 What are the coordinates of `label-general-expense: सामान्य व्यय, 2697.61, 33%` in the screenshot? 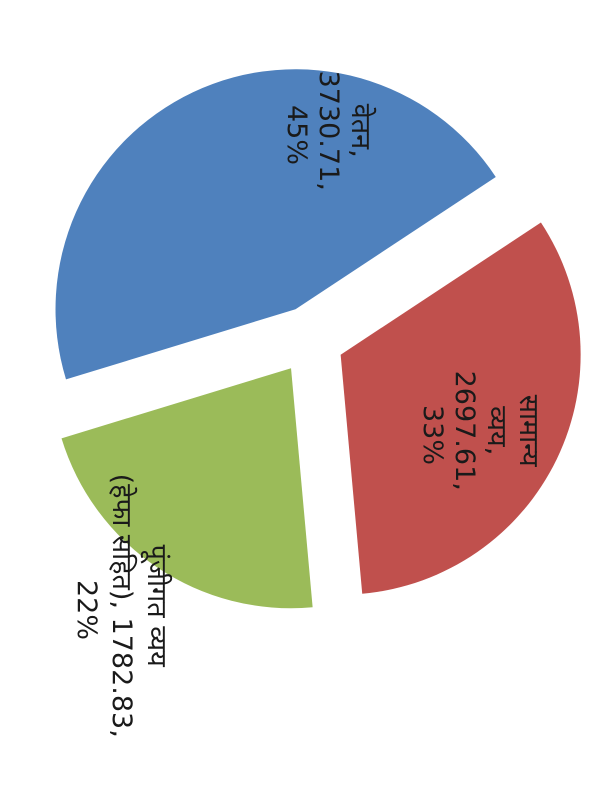 It's located at (480, 435).